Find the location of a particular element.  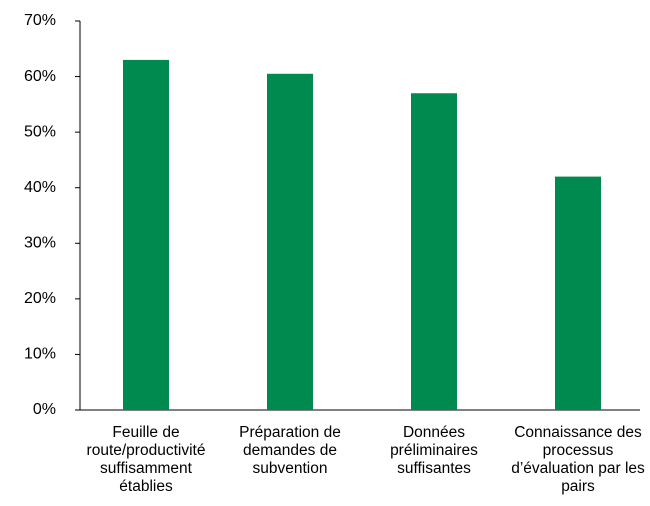

y-tick-label: 30% is located at coordinates (40, 243).